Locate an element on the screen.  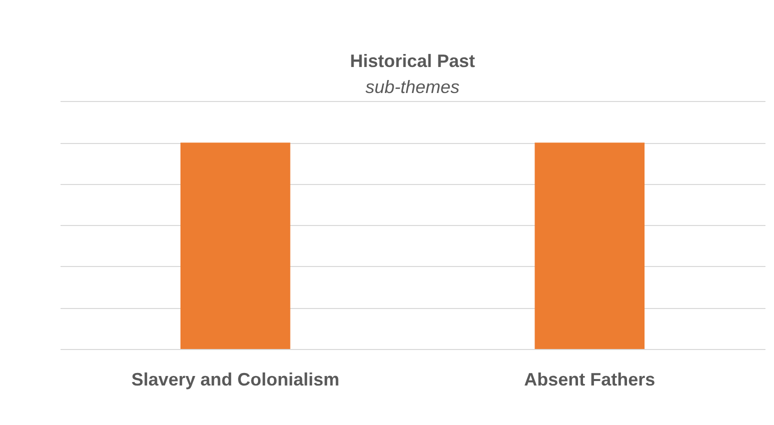
chart-subtitle: sub-themes is located at coordinates (412, 87).